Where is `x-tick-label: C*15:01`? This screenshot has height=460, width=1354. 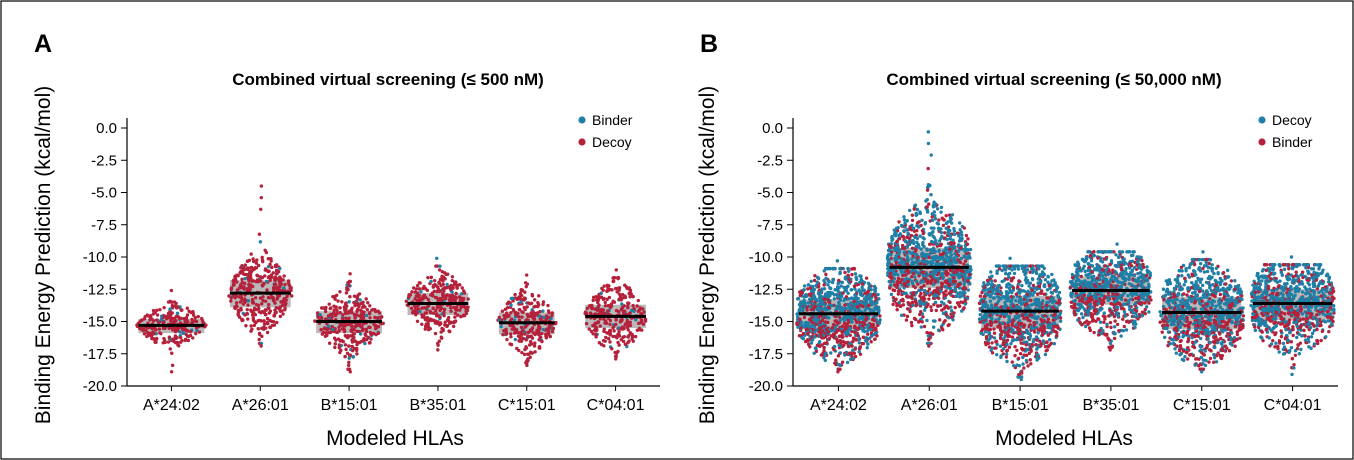
x-tick-label: C*15:01 is located at coordinates (527, 405).